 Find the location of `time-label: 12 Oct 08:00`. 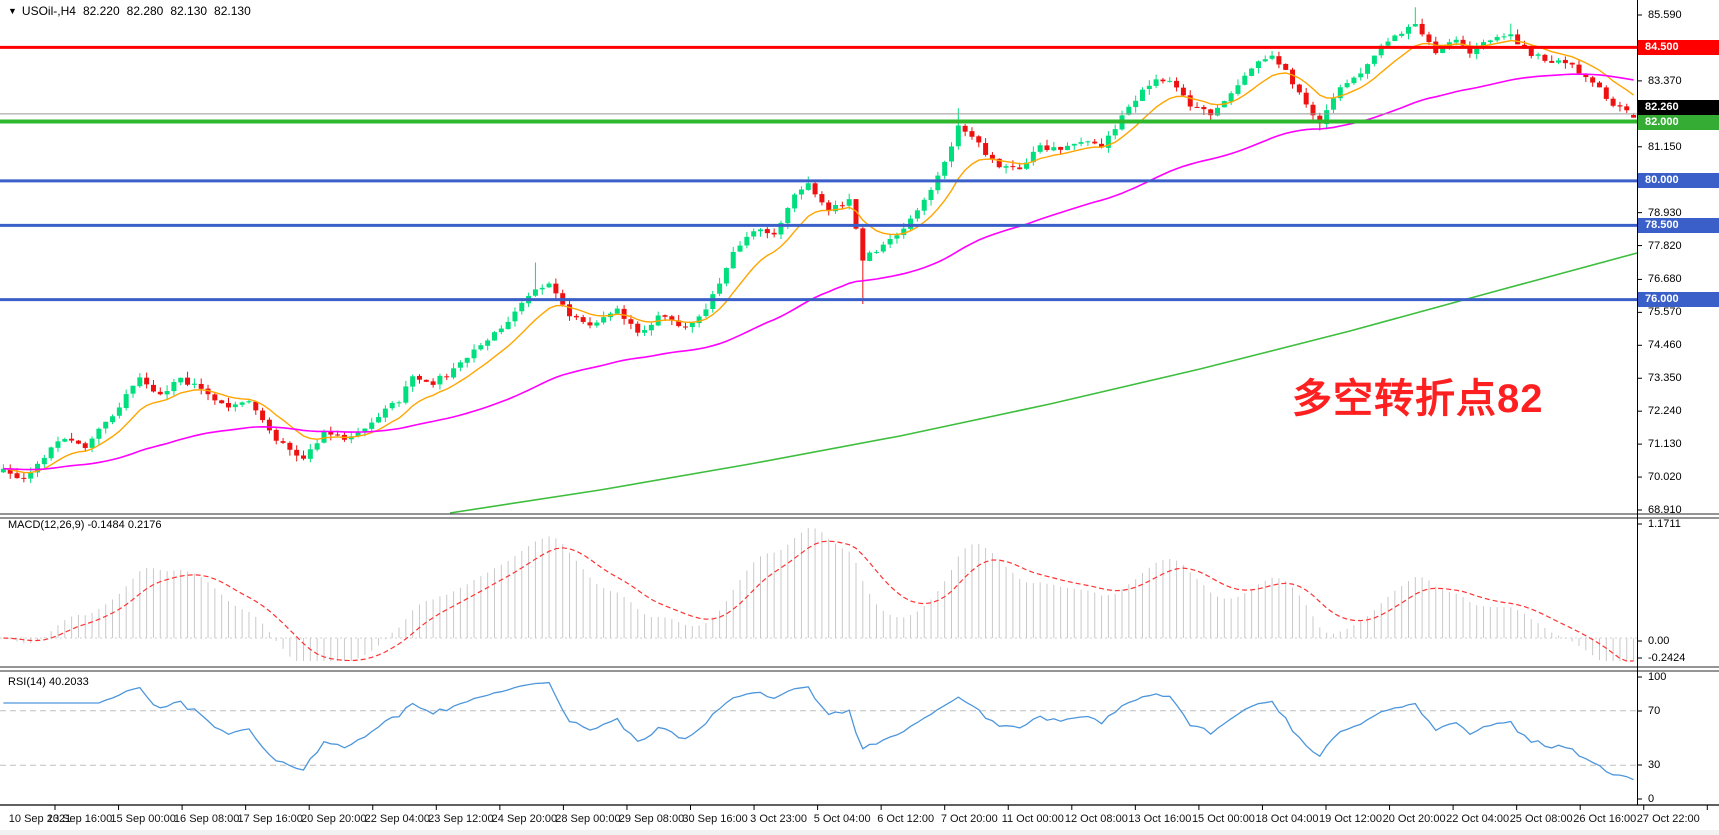

time-label: 12 Oct 08:00 is located at coordinates (1096, 819).